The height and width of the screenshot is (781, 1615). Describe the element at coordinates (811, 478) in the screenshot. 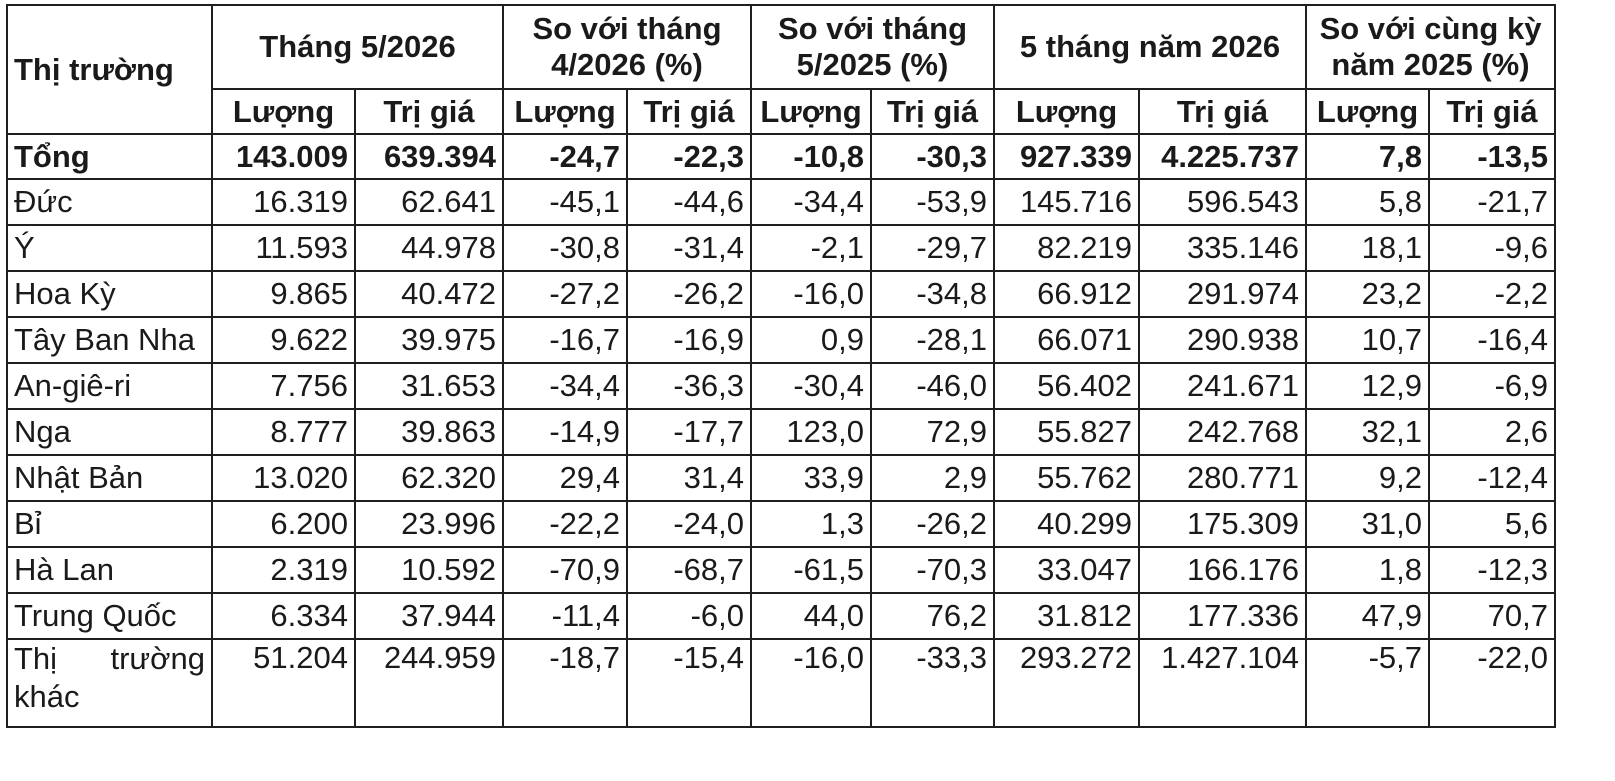

I see `cell: 33,9` at that location.